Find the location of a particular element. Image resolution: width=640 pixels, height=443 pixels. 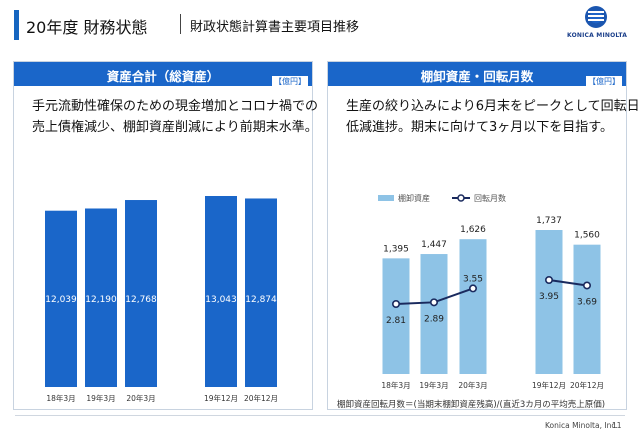

data-label: 1,626 is located at coordinates (473, 230).